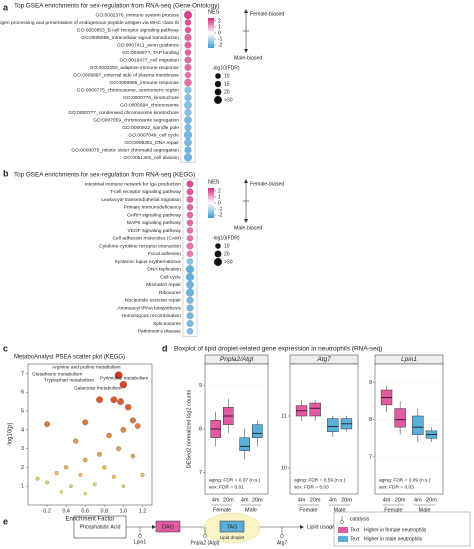  I want to click on panel-label: d, so click(165, 348).